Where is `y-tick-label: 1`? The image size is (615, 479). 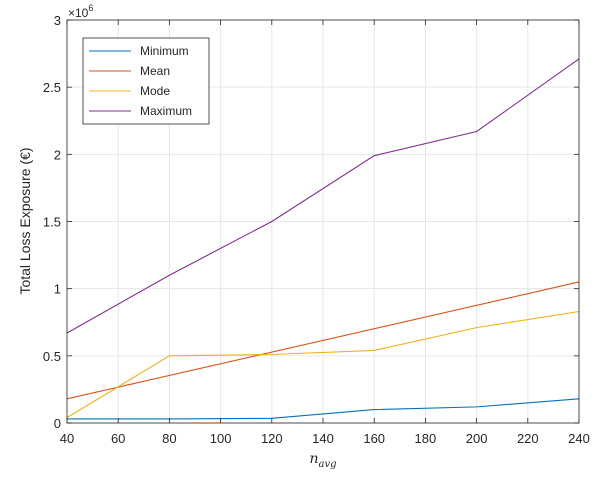 y-tick-label: 1 is located at coordinates (57, 289).